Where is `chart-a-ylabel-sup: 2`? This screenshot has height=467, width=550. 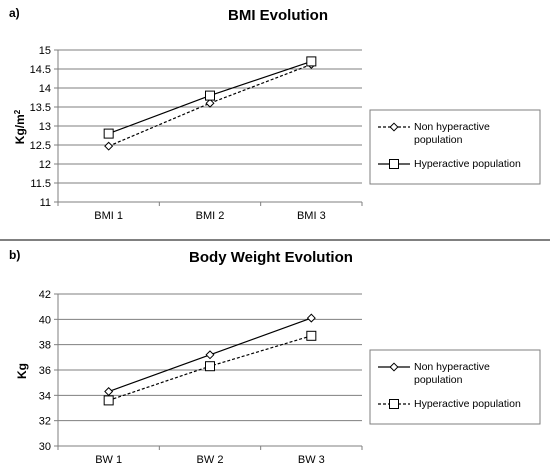 chart-a-ylabel-sup: 2 is located at coordinates (17, 111).